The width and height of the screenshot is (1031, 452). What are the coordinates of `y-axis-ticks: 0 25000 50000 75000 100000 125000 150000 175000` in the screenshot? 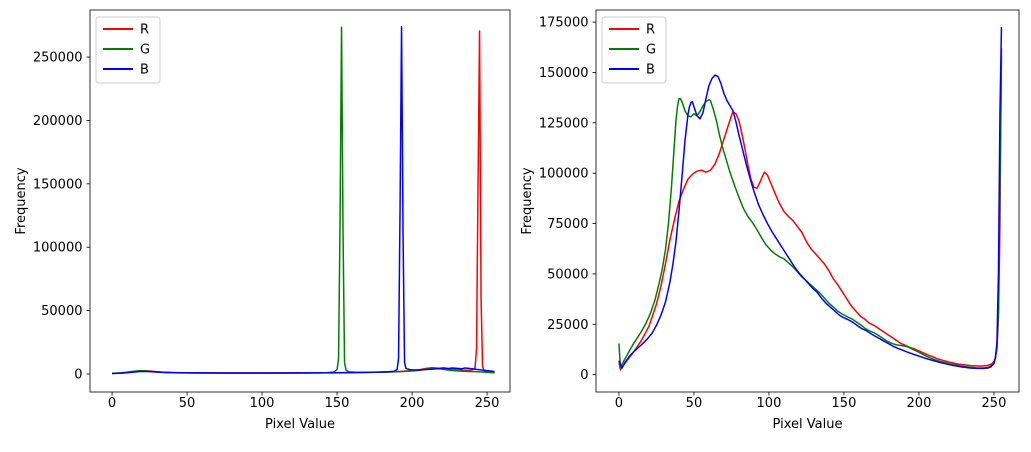 It's located at (567, 199).